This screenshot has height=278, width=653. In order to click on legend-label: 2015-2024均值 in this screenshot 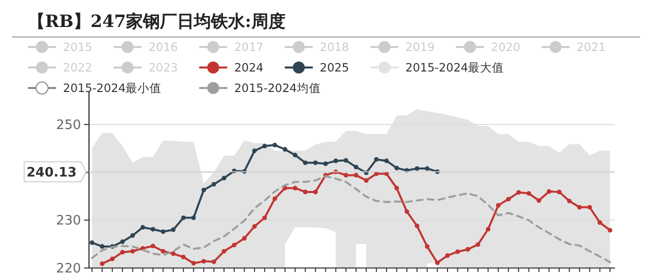, I will do `click(277, 88)`.